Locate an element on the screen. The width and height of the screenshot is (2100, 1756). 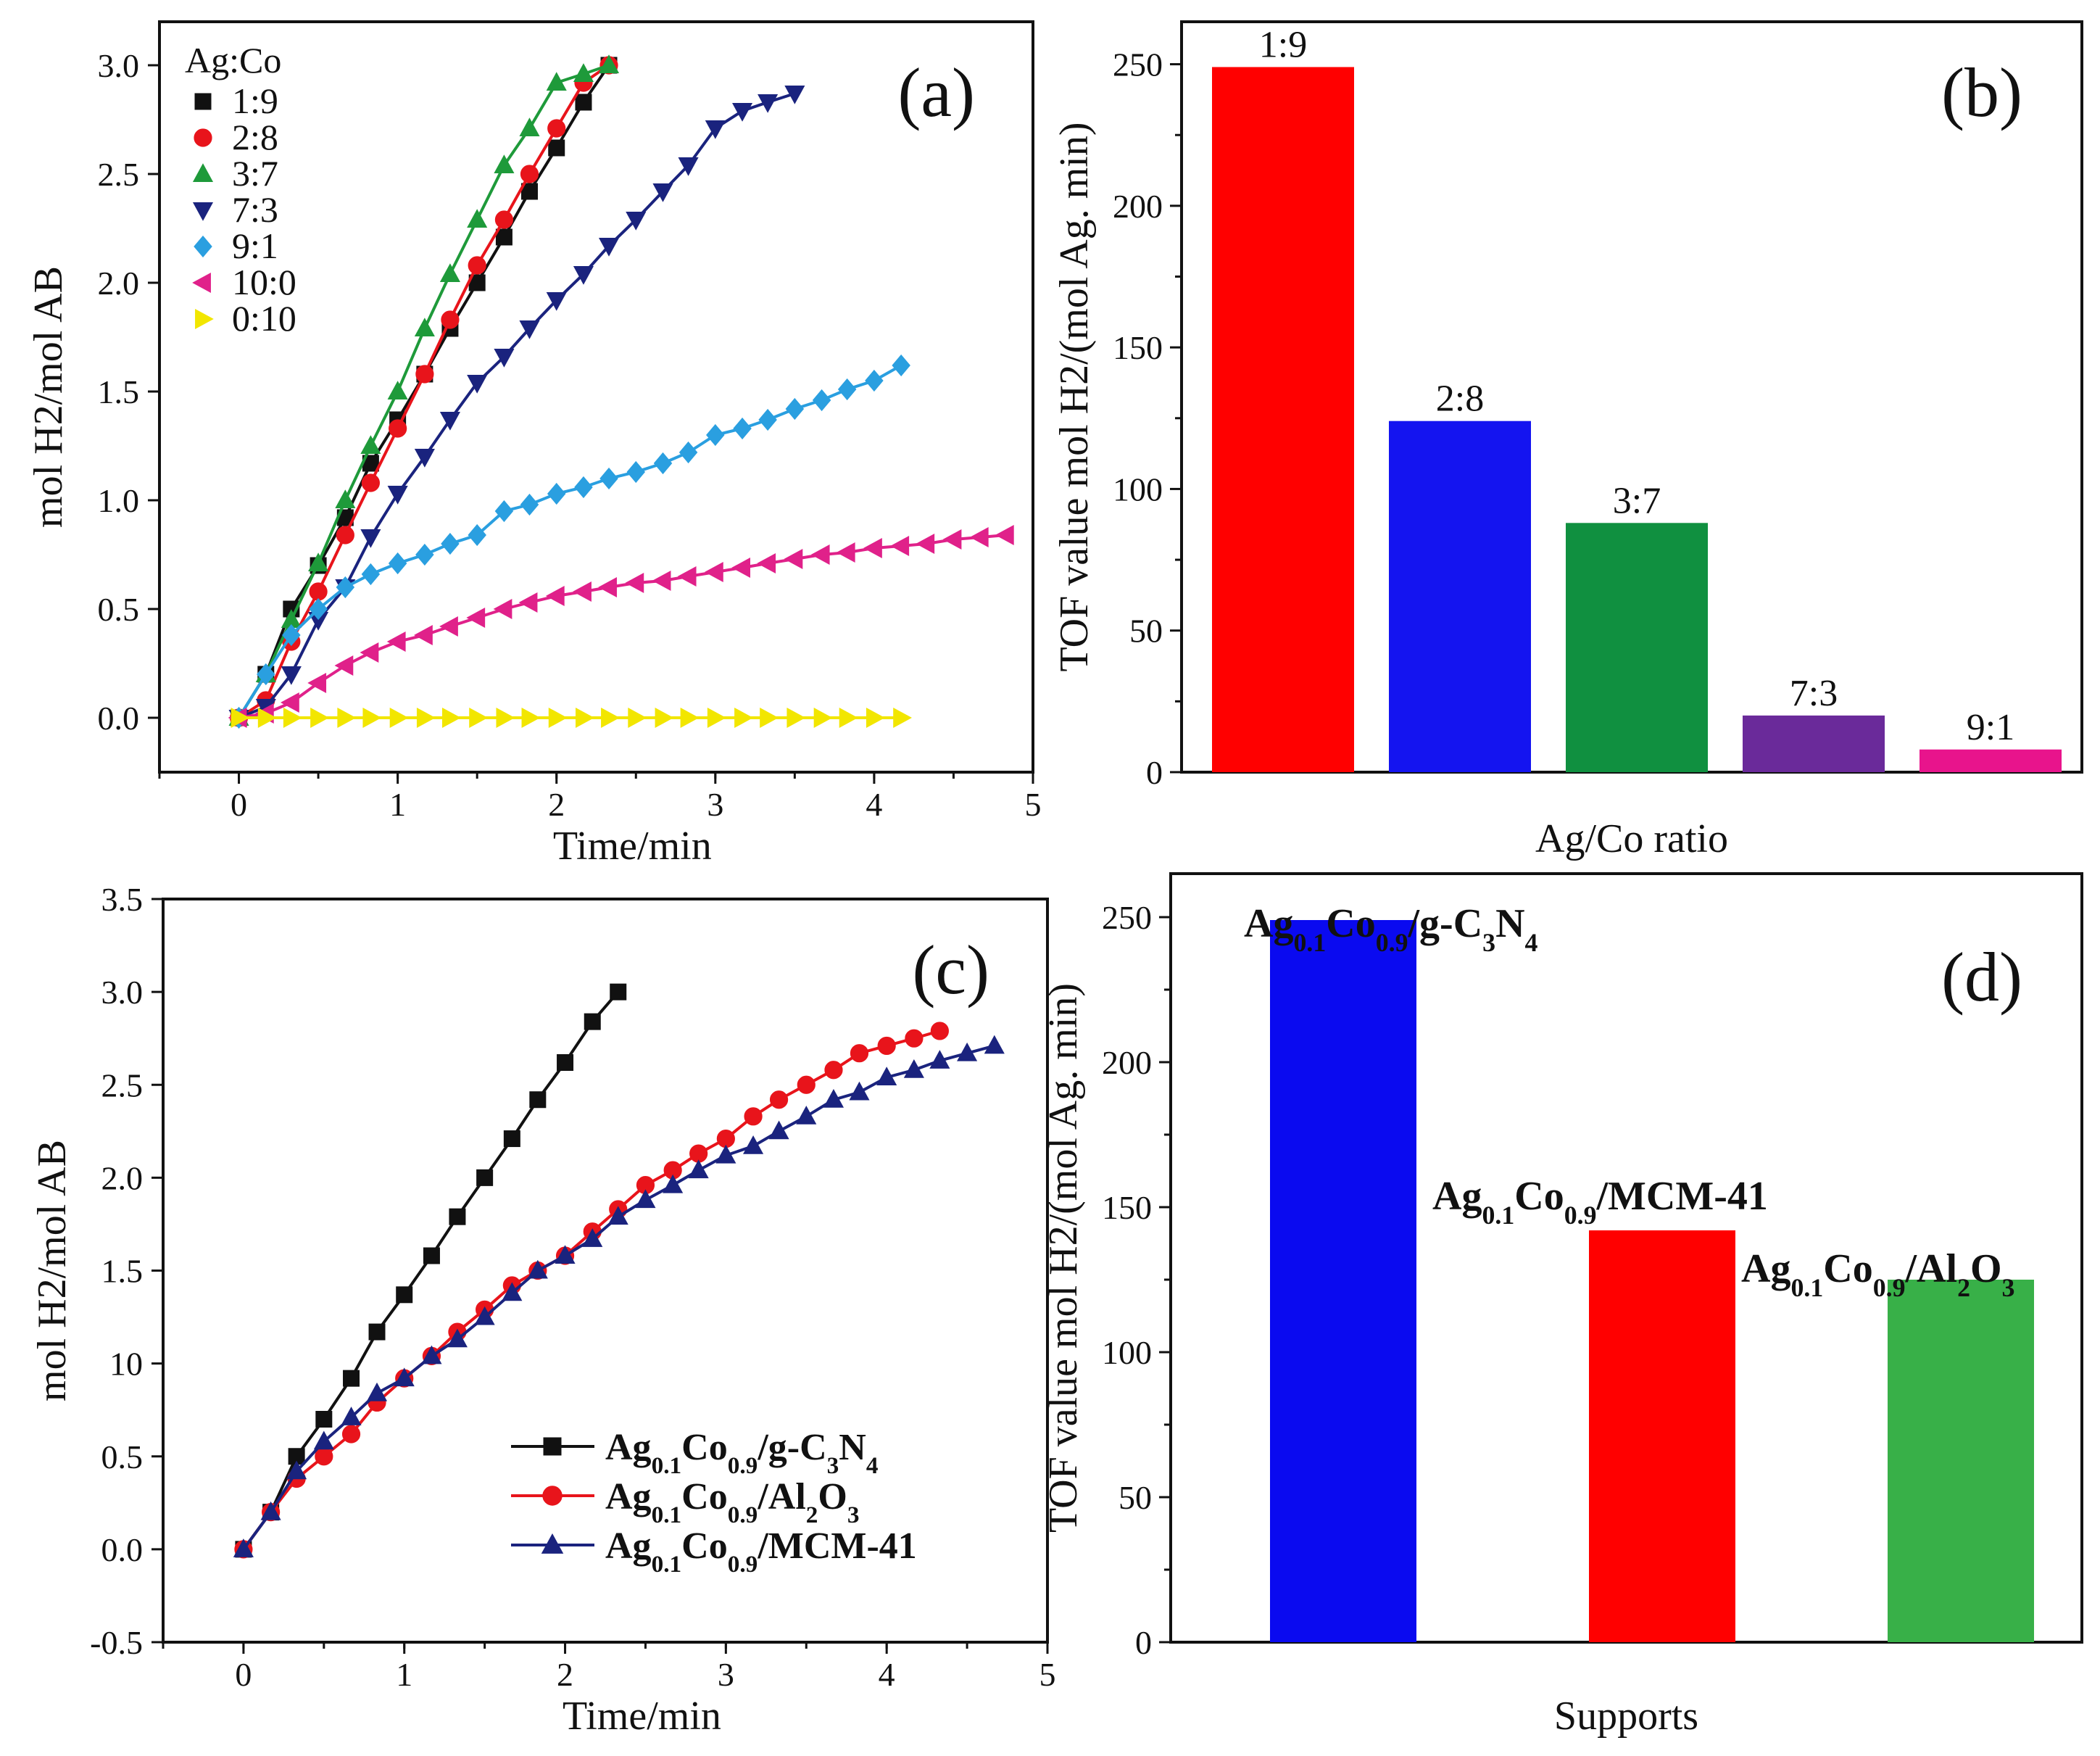
y-tick-label: 200 is located at coordinates (1127, 1062).